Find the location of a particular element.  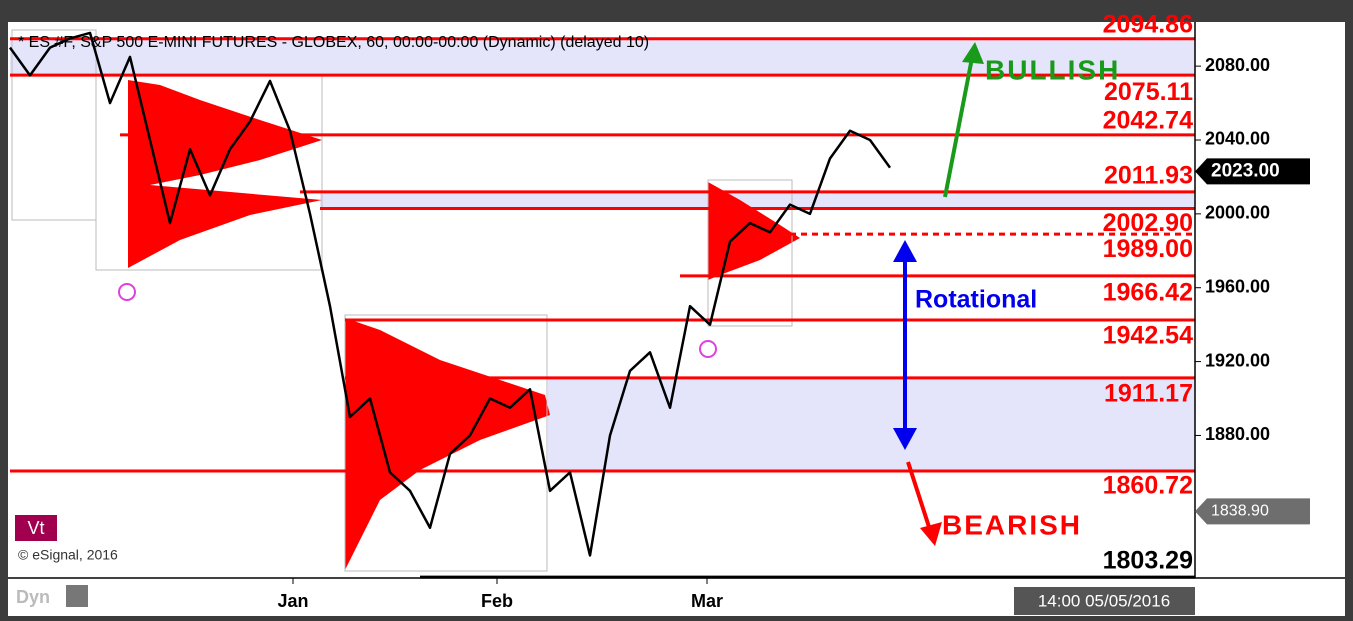

level-label: 2011.93 is located at coordinates (1148, 175).